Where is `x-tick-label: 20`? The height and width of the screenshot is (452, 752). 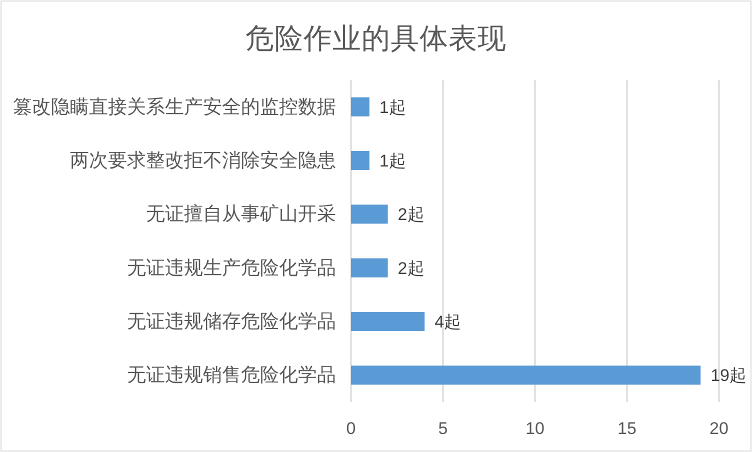 x-tick-label: 20 is located at coordinates (719, 428).